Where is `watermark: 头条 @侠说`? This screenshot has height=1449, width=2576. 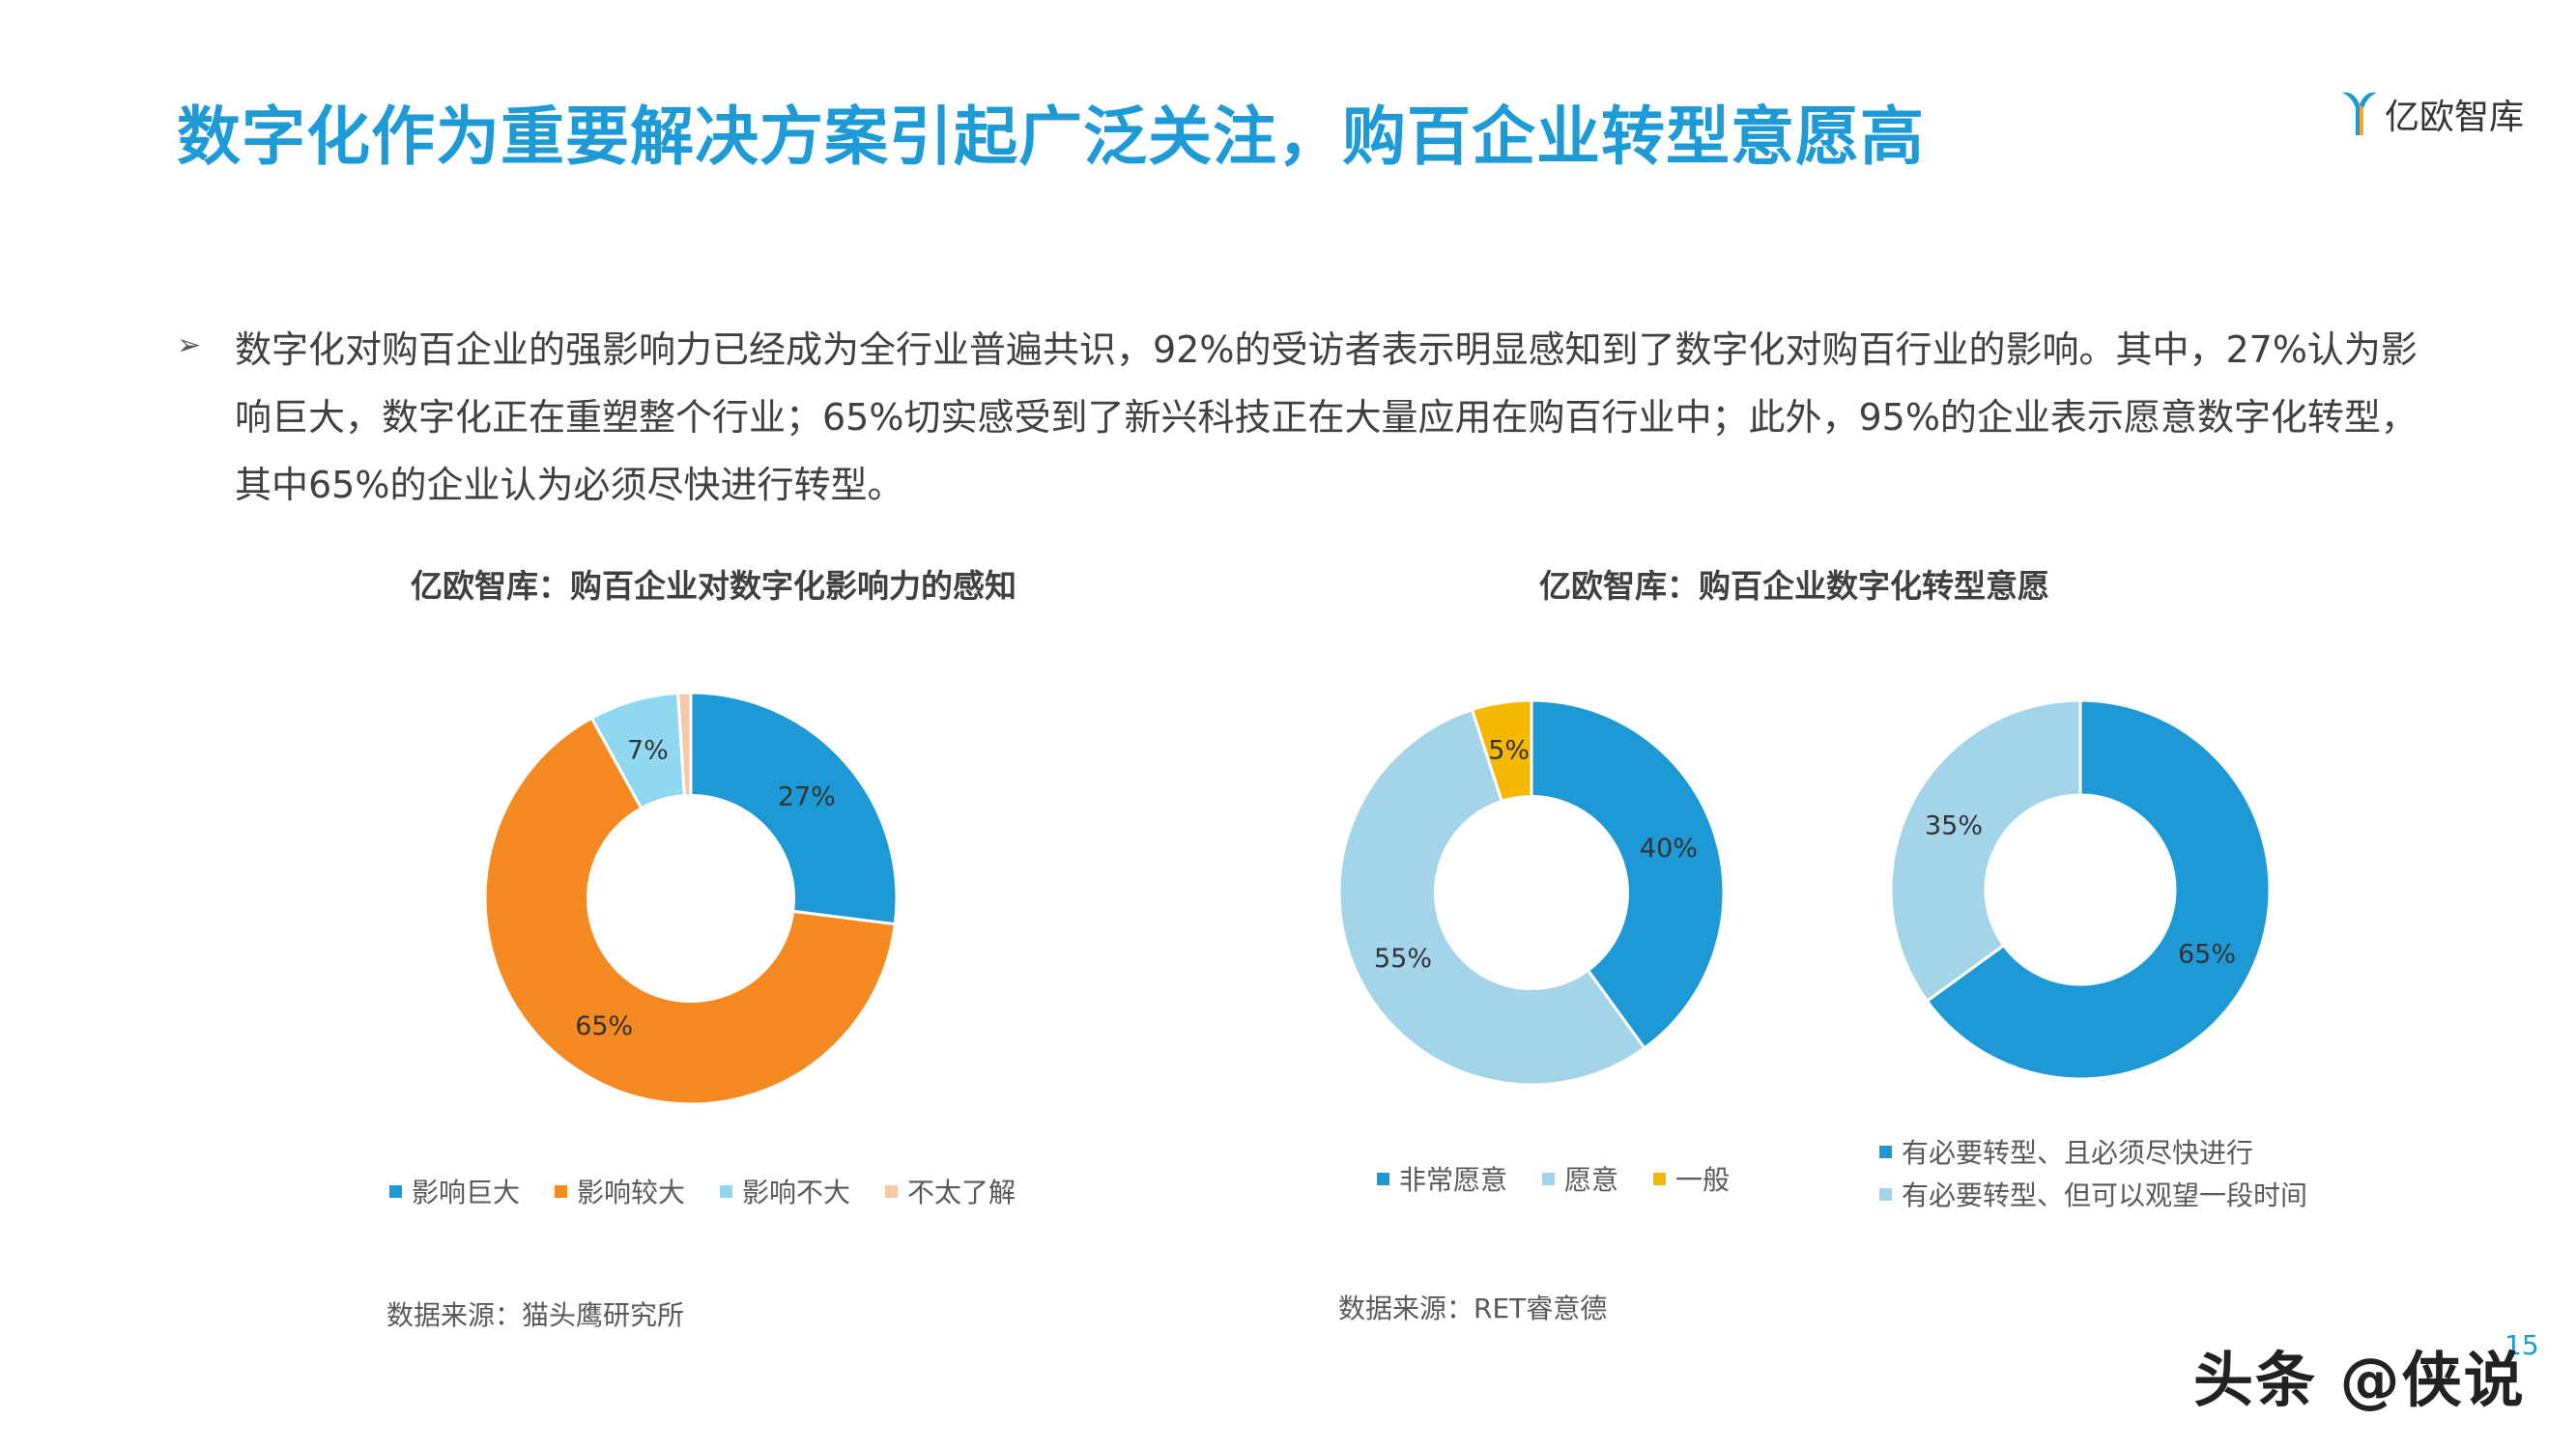
watermark: 头条 @侠说 is located at coordinates (2360, 1380).